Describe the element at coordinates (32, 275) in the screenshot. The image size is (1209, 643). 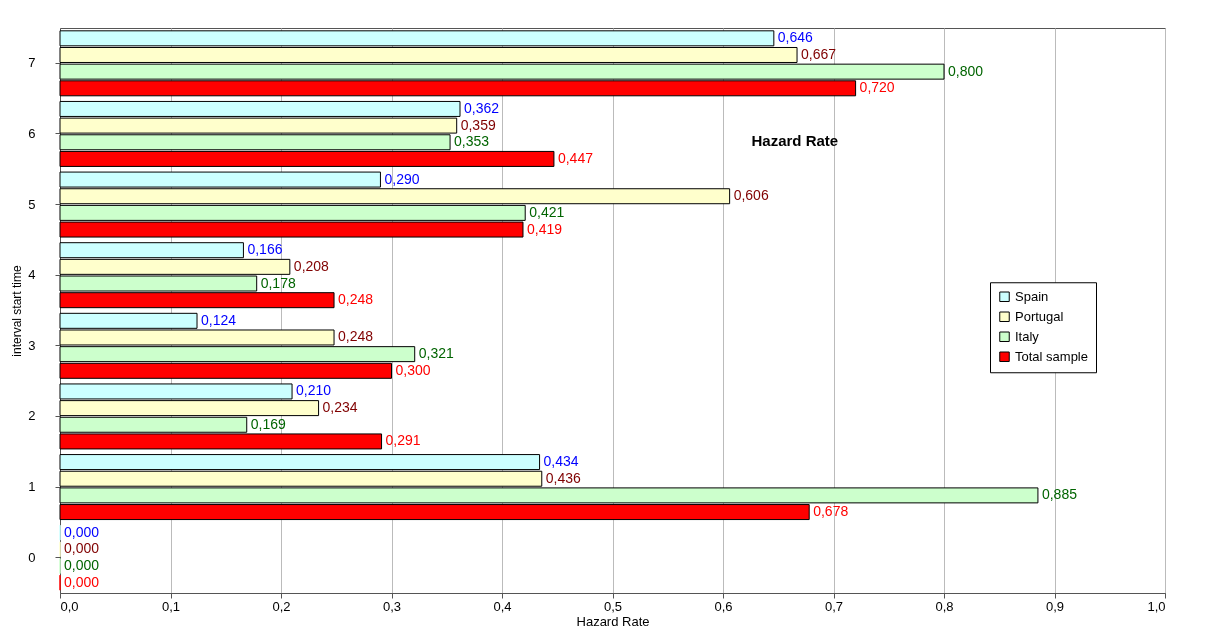
I see `y-tick-label: 4` at that location.